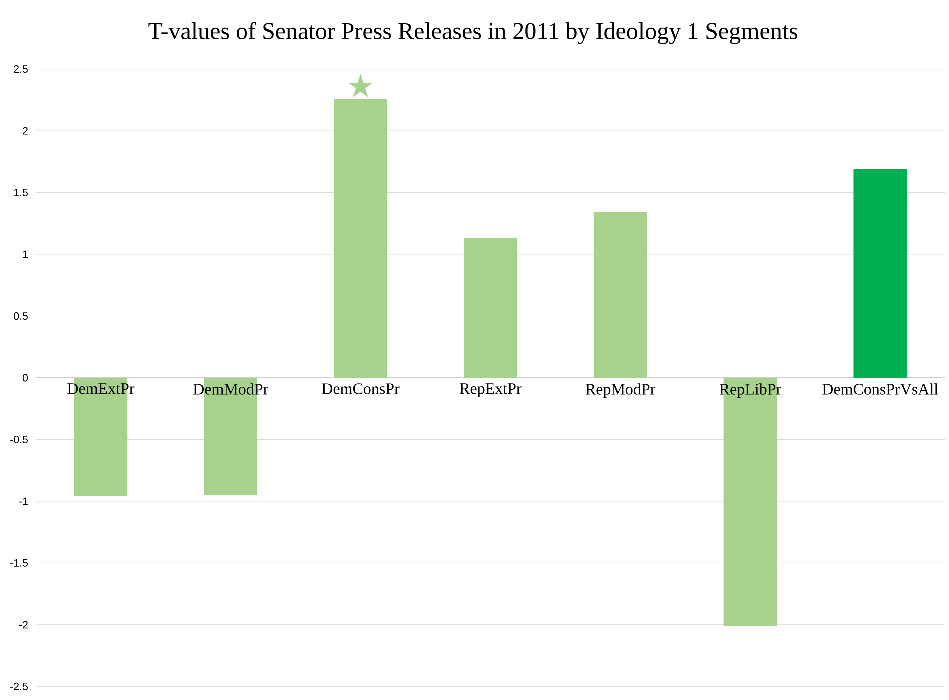  I want to click on x-tick-label: RepModPr, so click(621, 391).